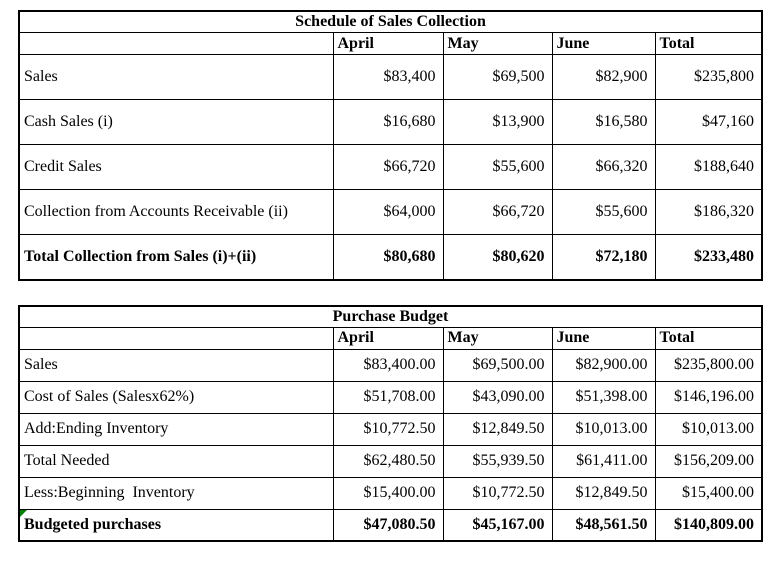  I want to click on cell-value: $188,640, so click(708, 167).